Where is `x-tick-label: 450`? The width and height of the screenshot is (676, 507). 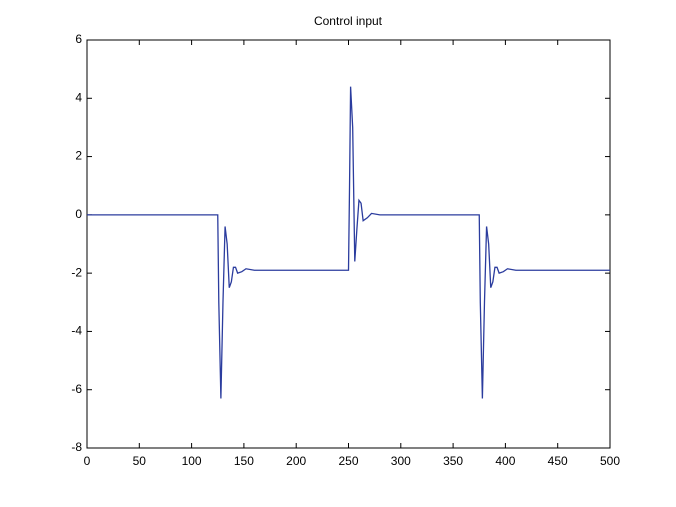
x-tick-label: 450 is located at coordinates (558, 461).